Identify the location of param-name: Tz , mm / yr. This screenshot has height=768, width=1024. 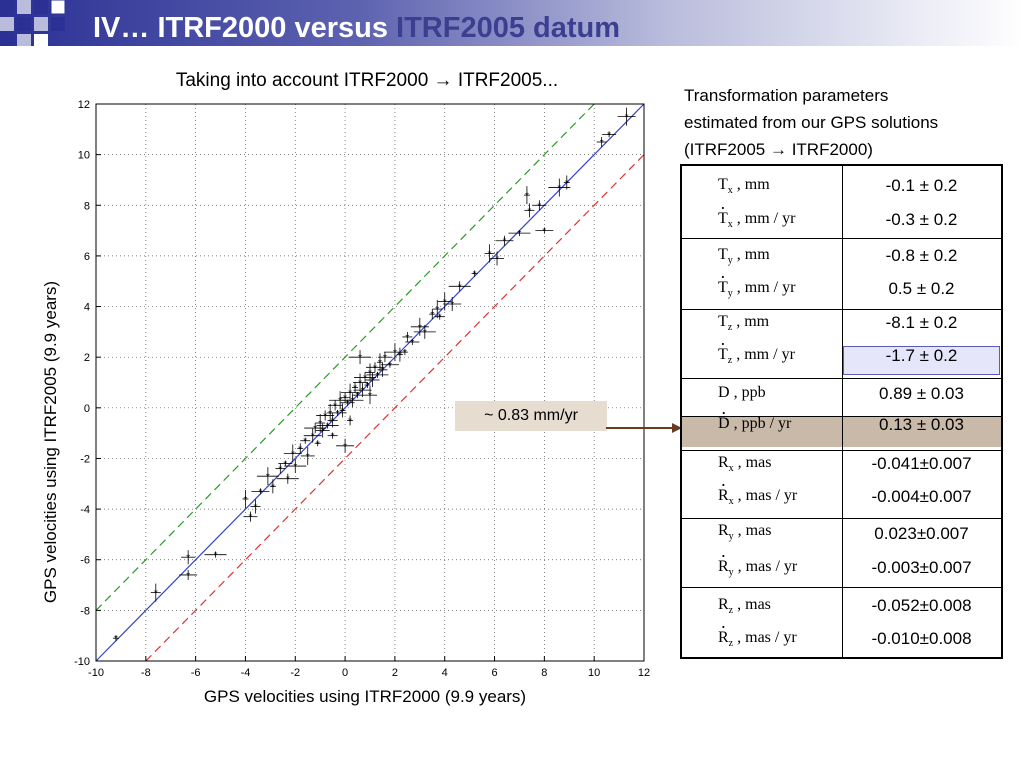
(756, 356).